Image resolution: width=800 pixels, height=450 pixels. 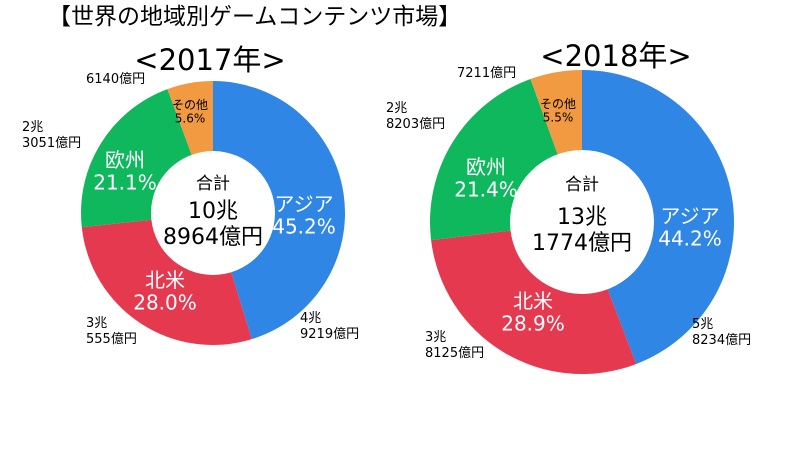 I want to click on slice-label-asia: アジア 45.2%, so click(x=304, y=215).